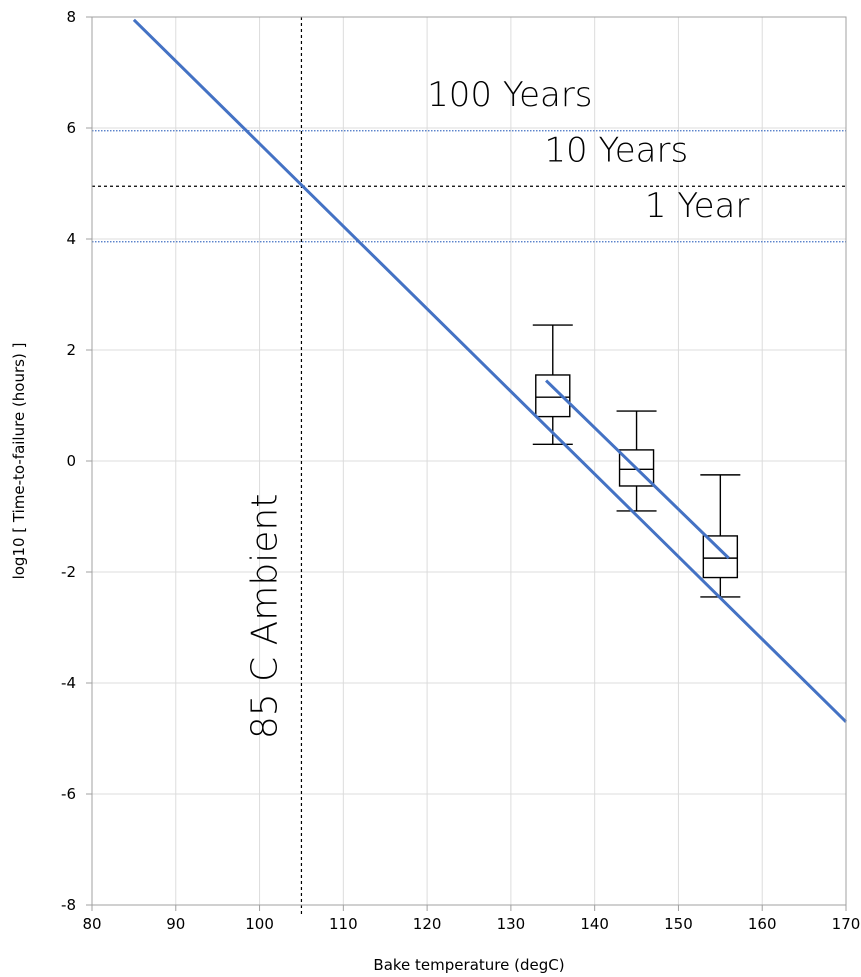  What do you see at coordinates (511, 924) in the screenshot?
I see `x-tick-label: 130` at bounding box center [511, 924].